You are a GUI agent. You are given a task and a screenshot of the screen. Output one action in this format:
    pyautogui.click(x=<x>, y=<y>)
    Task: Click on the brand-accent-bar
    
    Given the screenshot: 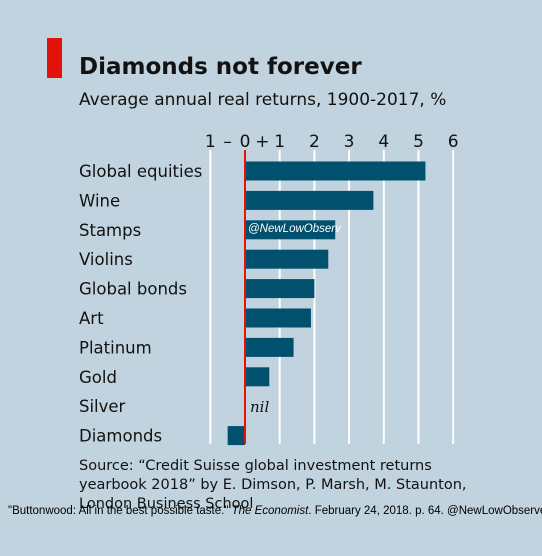 What is the action you would take?
    pyautogui.click(x=54, y=58)
    